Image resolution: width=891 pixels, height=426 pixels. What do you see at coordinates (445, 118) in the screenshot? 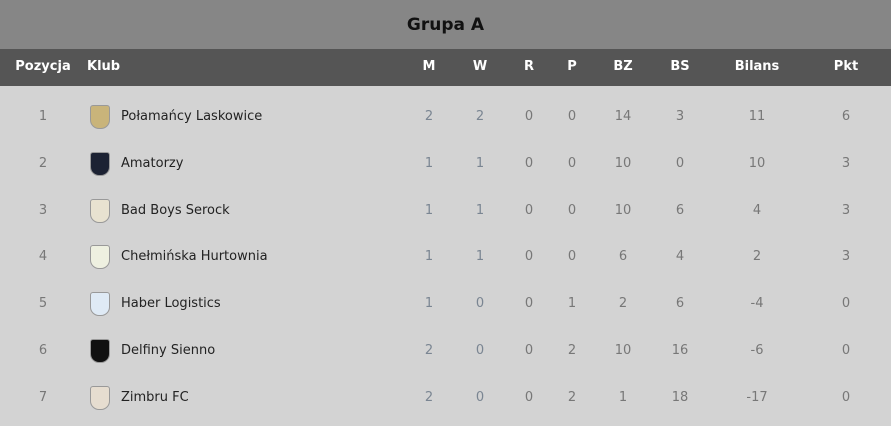
I see `table-row: 1 Połamańcy Laskowice 2 2 0 0 14 3 11 6` at bounding box center [445, 118].